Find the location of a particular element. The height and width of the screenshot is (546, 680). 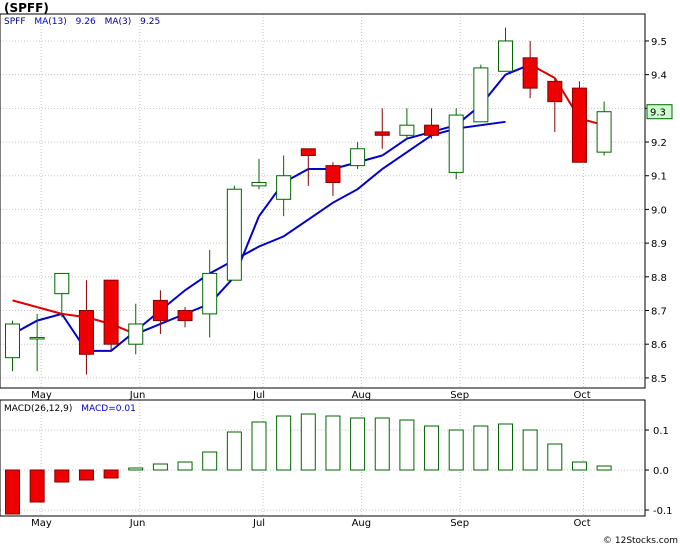

copyright: © 12Stocks.com is located at coordinates (640, 541).